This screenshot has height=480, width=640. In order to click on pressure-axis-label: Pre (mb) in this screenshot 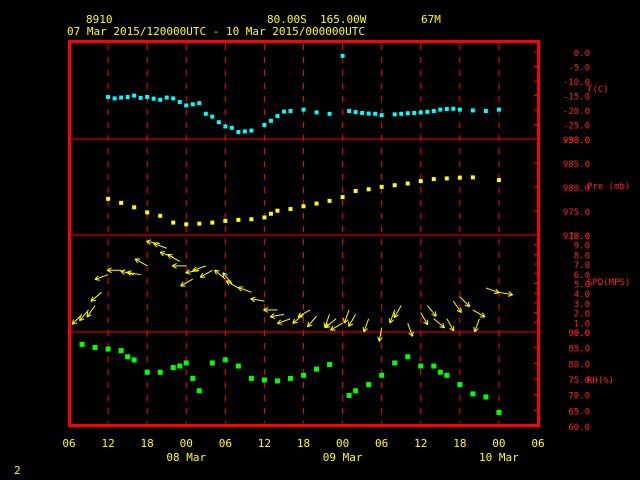, I will do `click(608, 187)`.